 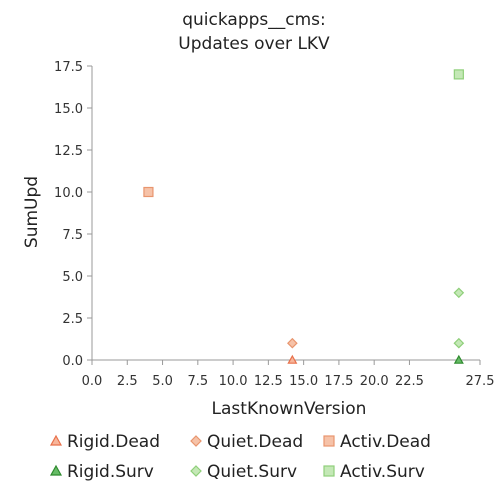 I want to click on legend-label-quiet-dead: Quiet.Dead, so click(x=255, y=442).